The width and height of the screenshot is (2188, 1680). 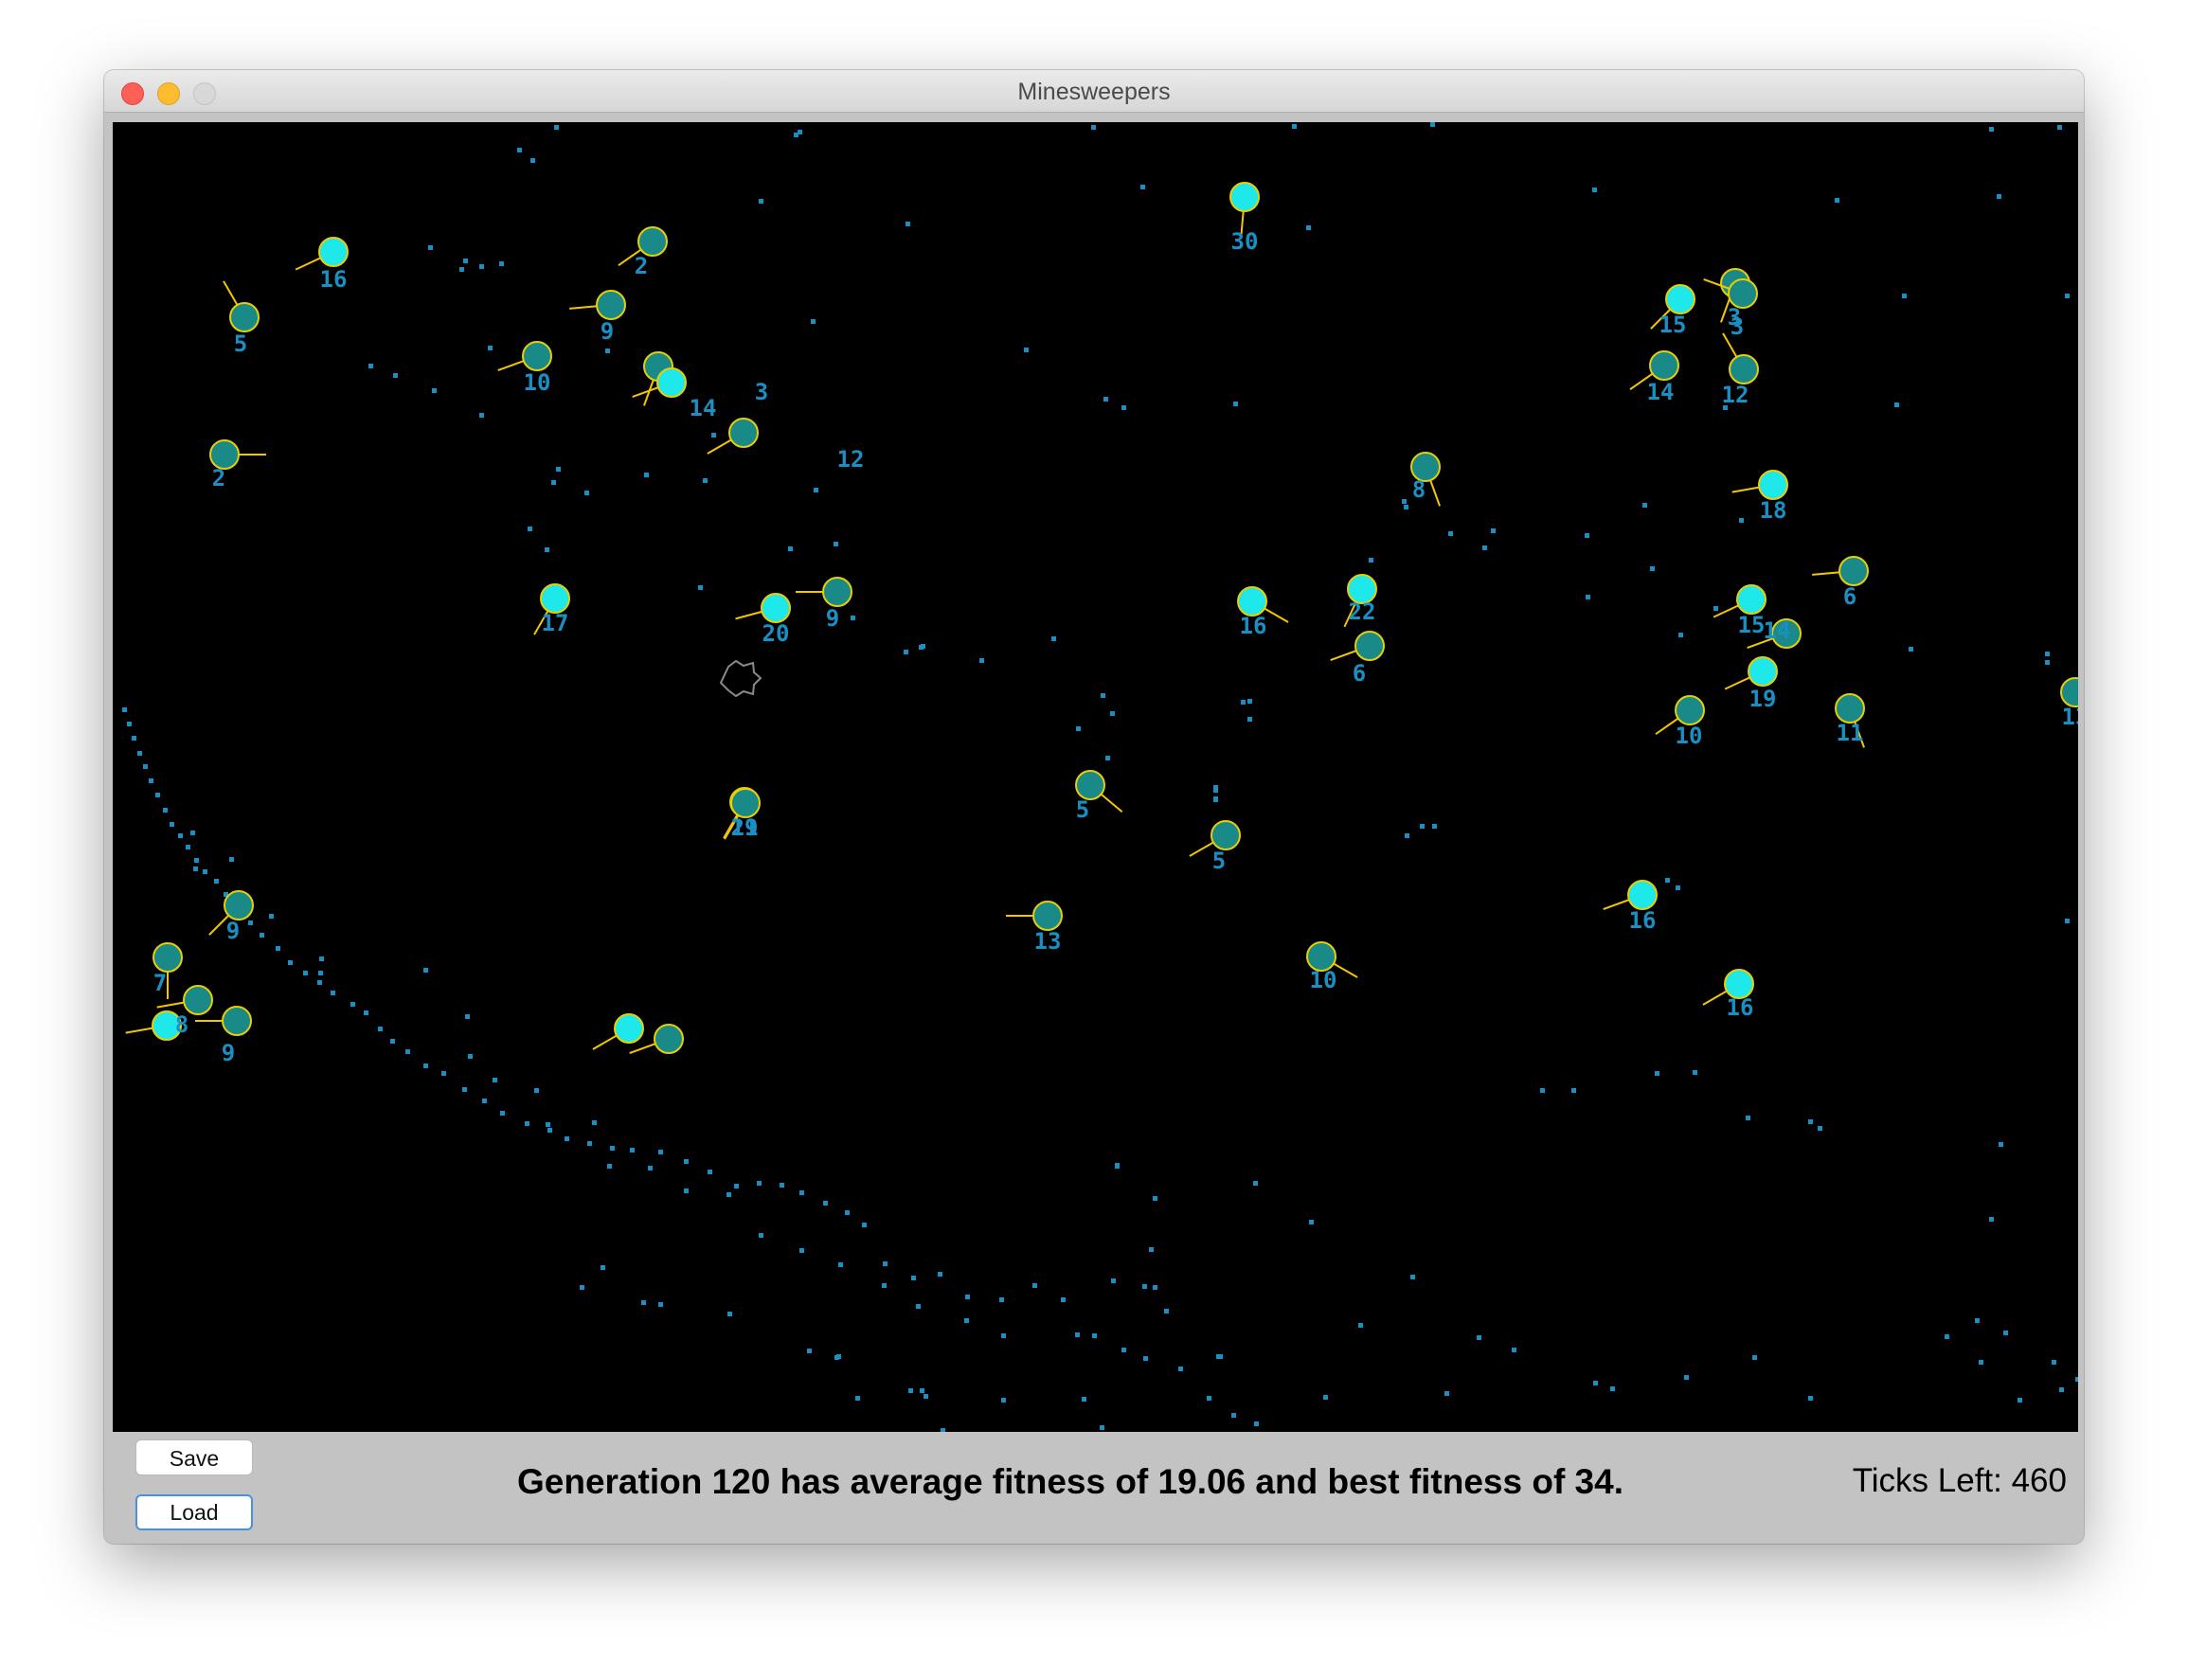 What do you see at coordinates (1263, 613) in the screenshot?
I see `minesweeper-agent: 16` at bounding box center [1263, 613].